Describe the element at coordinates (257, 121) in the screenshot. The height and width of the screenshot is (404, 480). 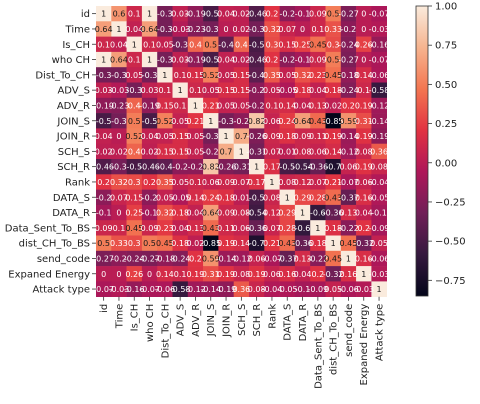
I see `cell-value-label: 0.82` at that location.